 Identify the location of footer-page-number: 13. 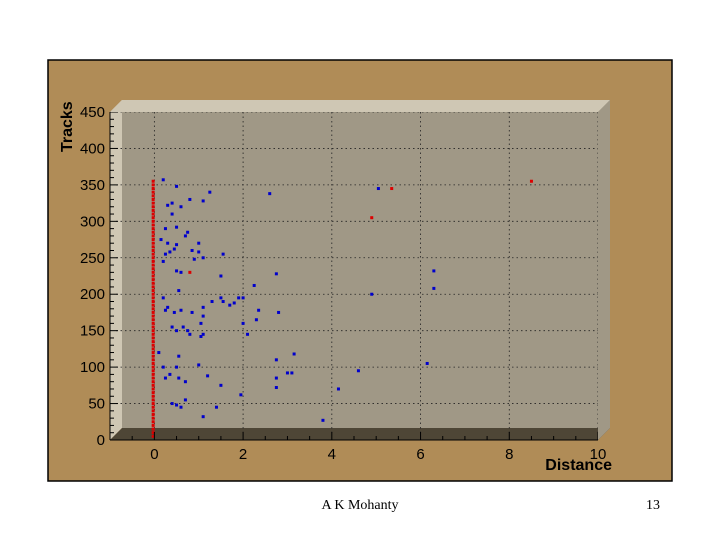
(653, 505).